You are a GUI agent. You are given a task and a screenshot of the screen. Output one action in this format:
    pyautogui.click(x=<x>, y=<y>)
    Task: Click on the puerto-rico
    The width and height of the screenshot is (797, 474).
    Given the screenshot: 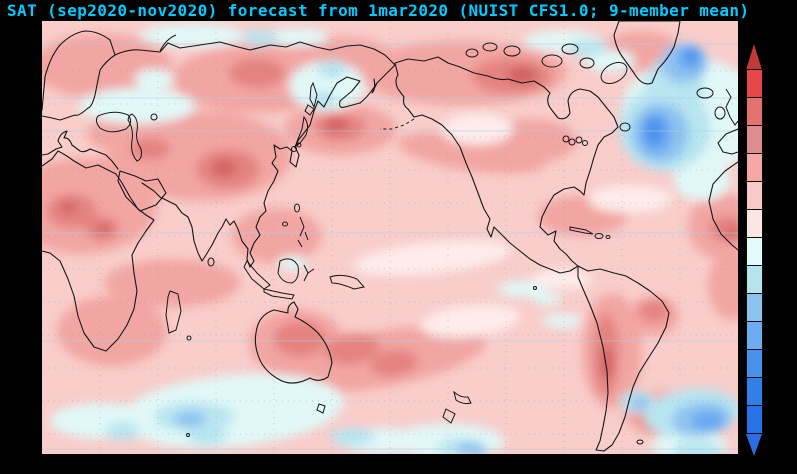 What is the action you would take?
    pyautogui.click(x=608, y=237)
    